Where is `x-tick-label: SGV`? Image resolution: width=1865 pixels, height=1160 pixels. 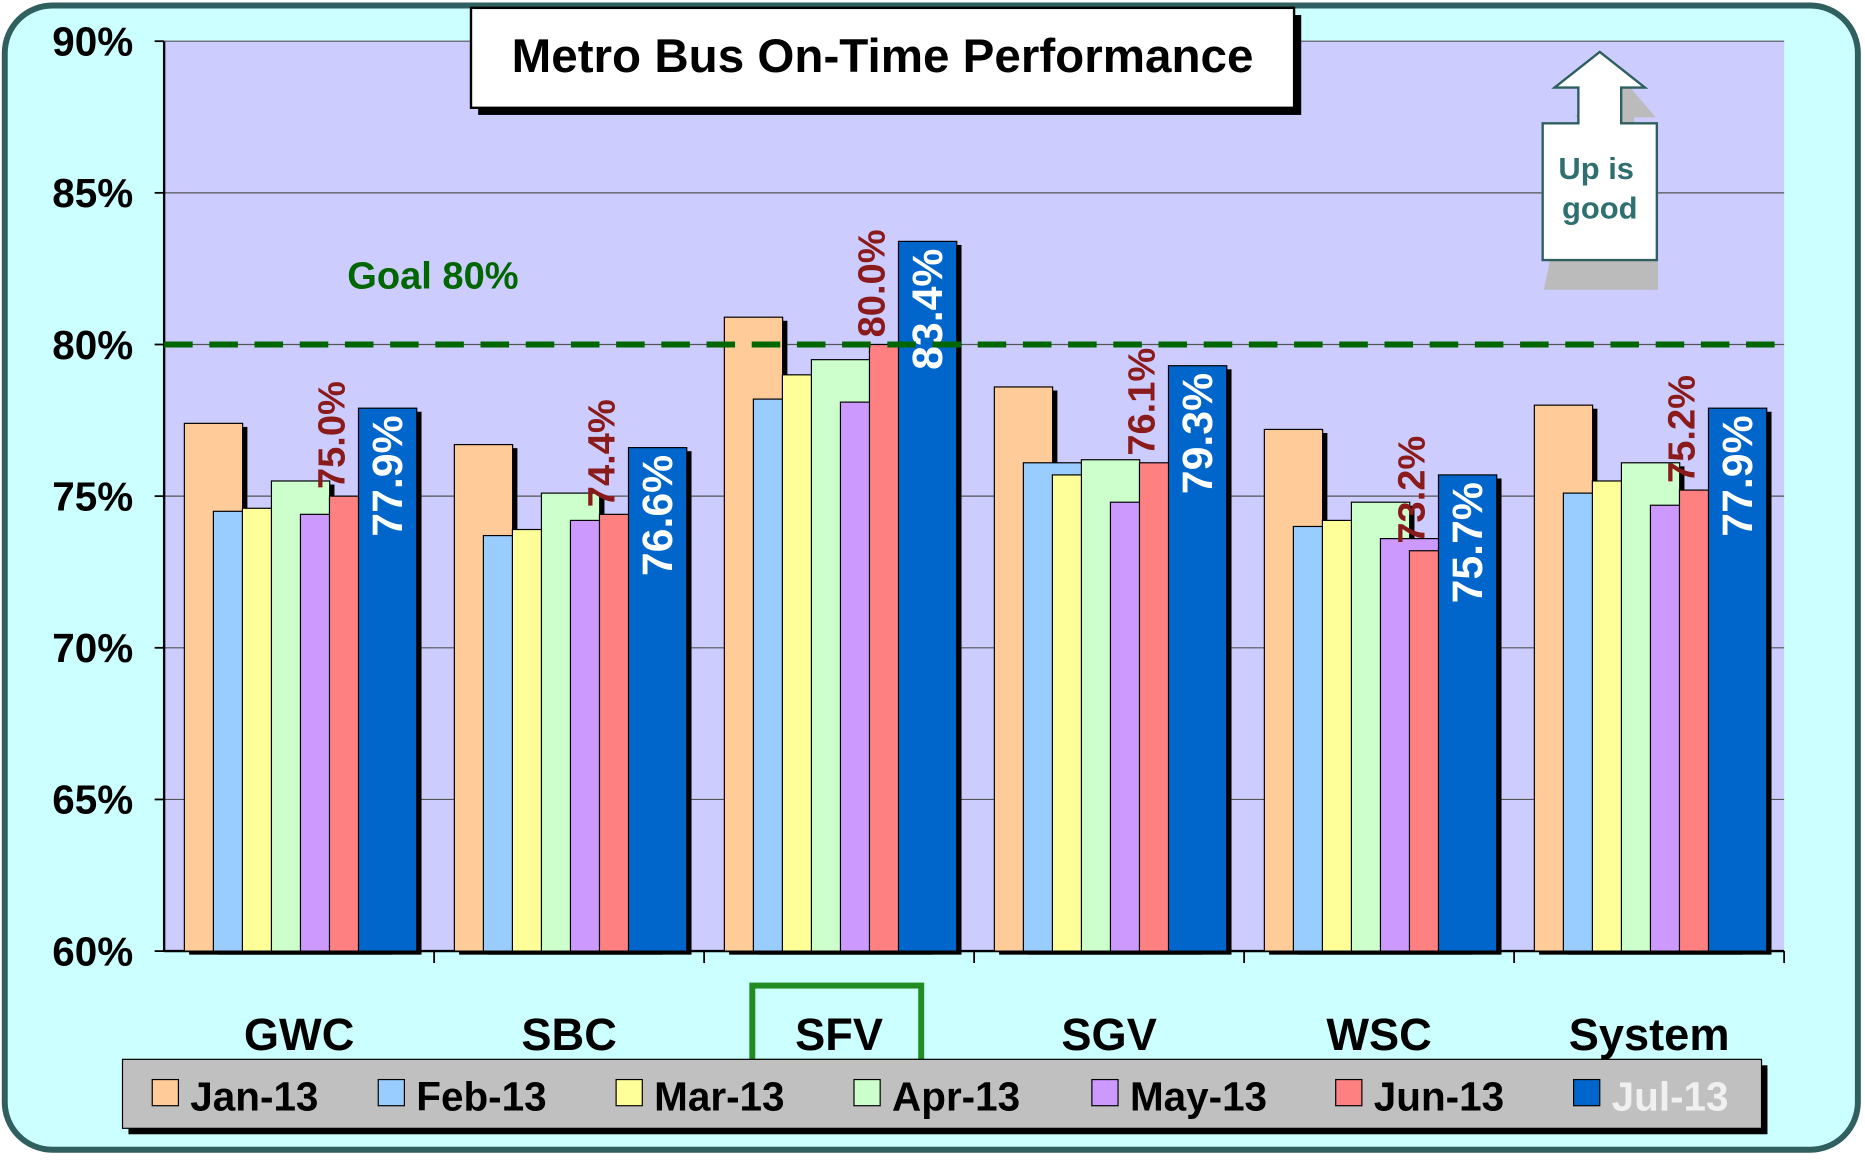 x-tick-label: SGV is located at coordinates (1108, 1034).